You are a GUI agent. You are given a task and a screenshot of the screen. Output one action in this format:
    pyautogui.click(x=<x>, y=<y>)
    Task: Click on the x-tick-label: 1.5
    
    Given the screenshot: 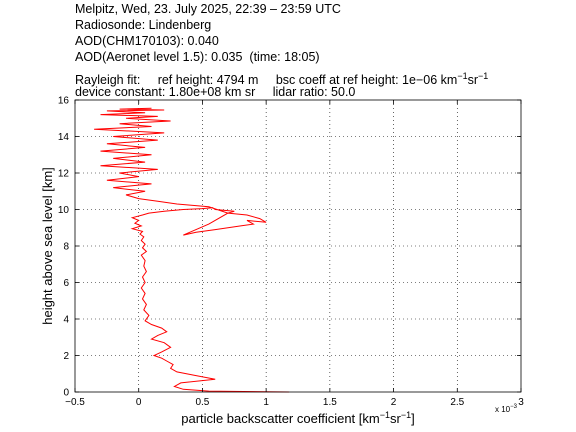 What is the action you would take?
    pyautogui.click(x=330, y=402)
    